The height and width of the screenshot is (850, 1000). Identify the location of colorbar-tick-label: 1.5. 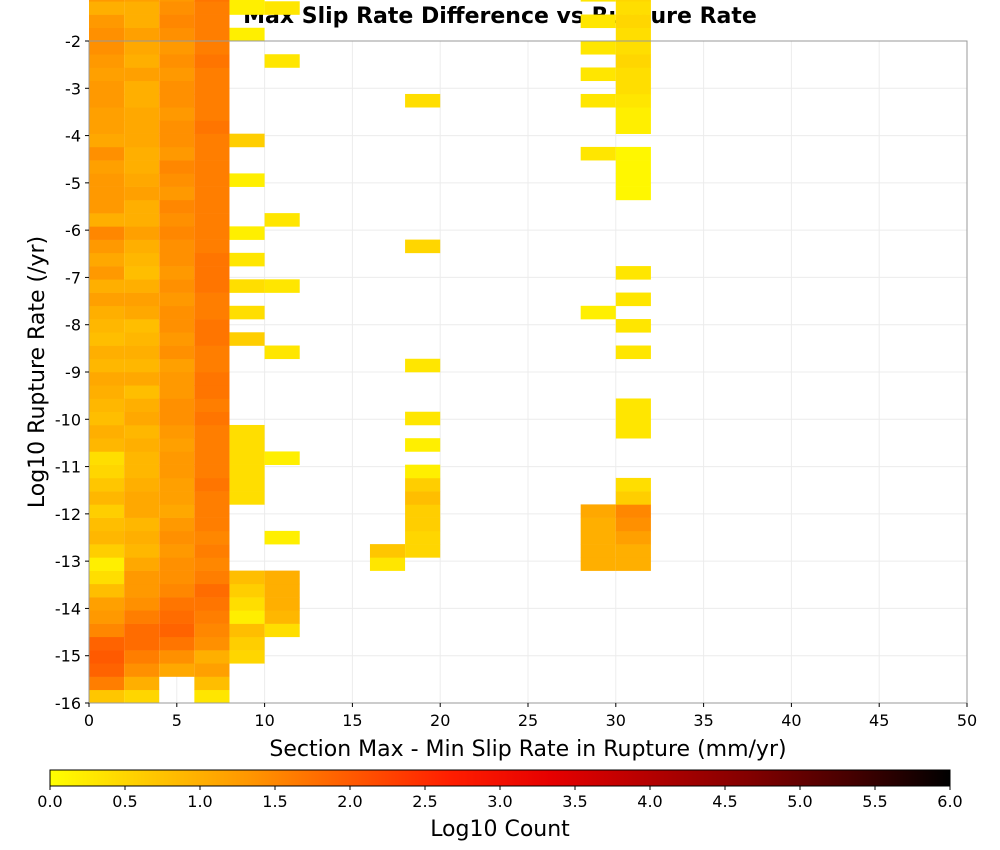
(274, 801).